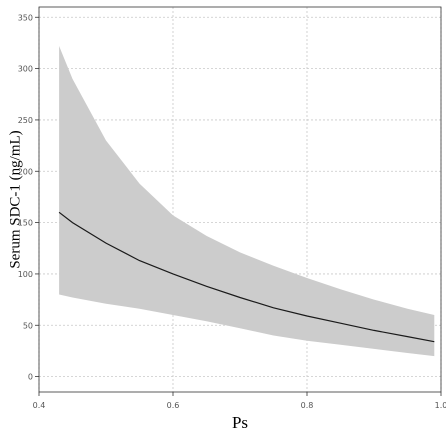  I want to click on x-tick-label: 0.4, so click(39, 405).